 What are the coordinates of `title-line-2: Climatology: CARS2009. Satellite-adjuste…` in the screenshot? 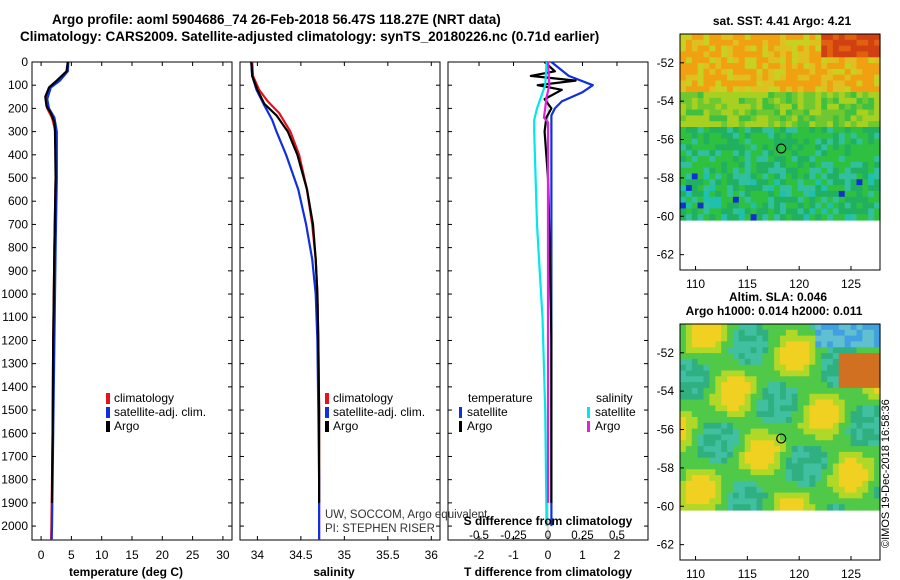 It's located at (310, 36).